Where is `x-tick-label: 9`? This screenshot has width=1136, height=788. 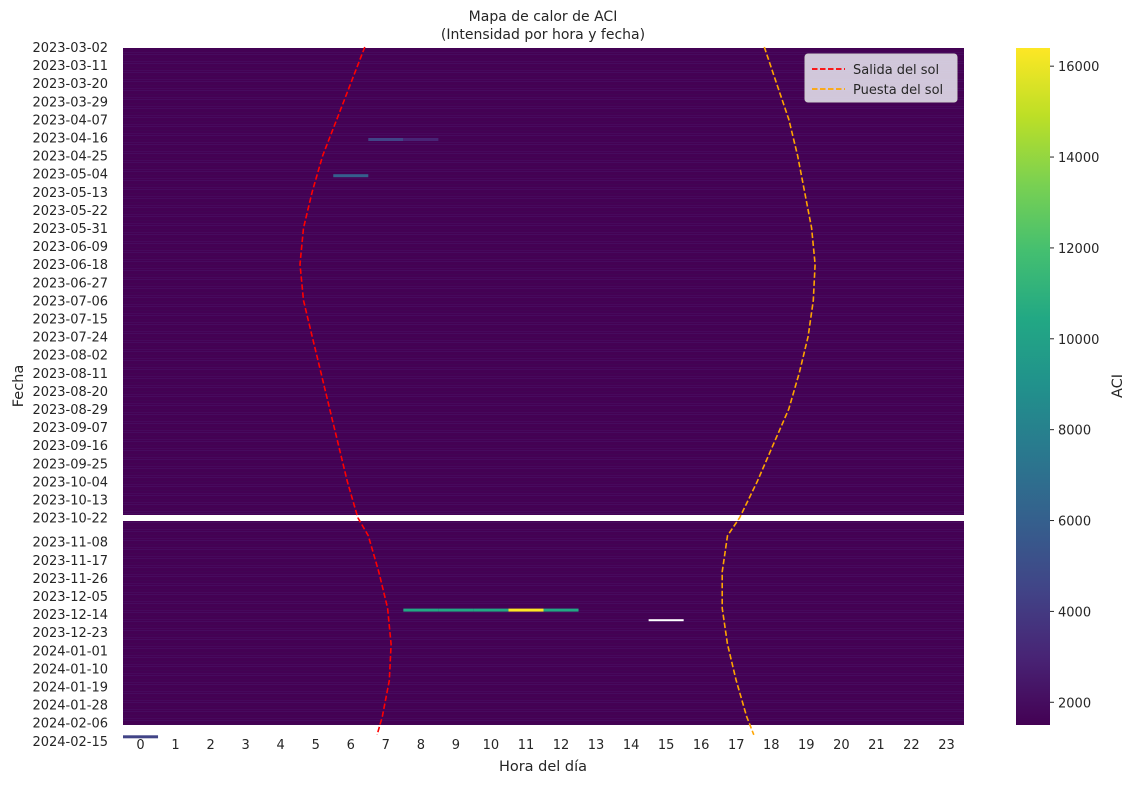 x-tick-label: 9 is located at coordinates (456, 745).